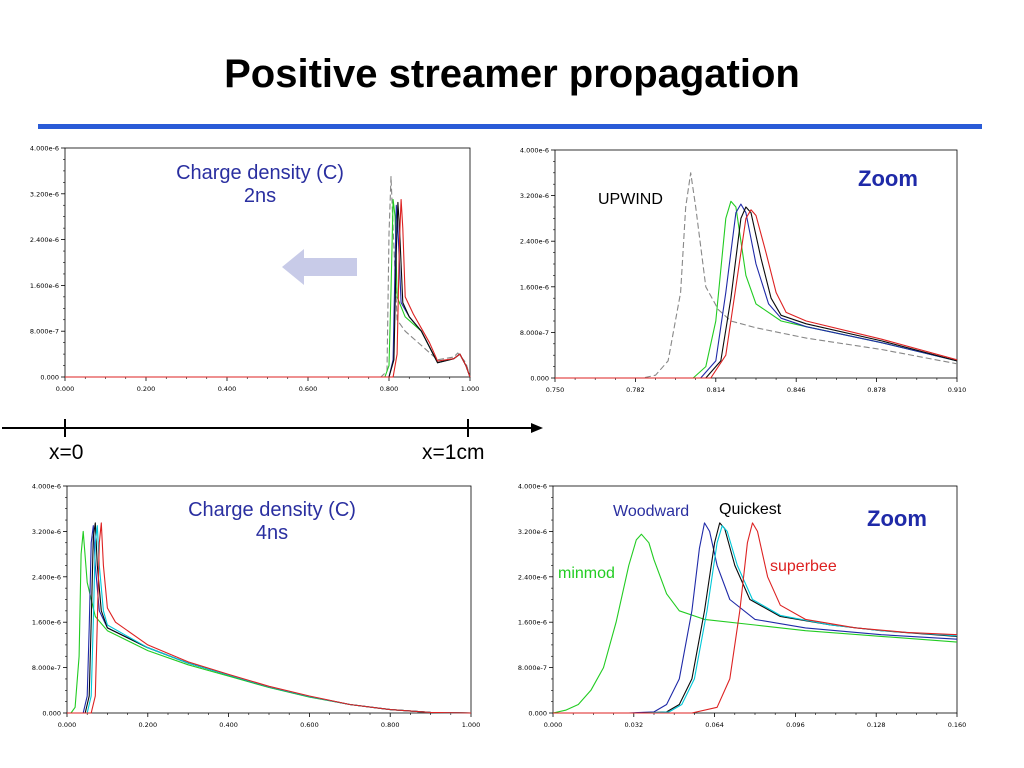 This screenshot has width=1024, height=768. I want to click on x-tick-label: 0.782, so click(635, 390).